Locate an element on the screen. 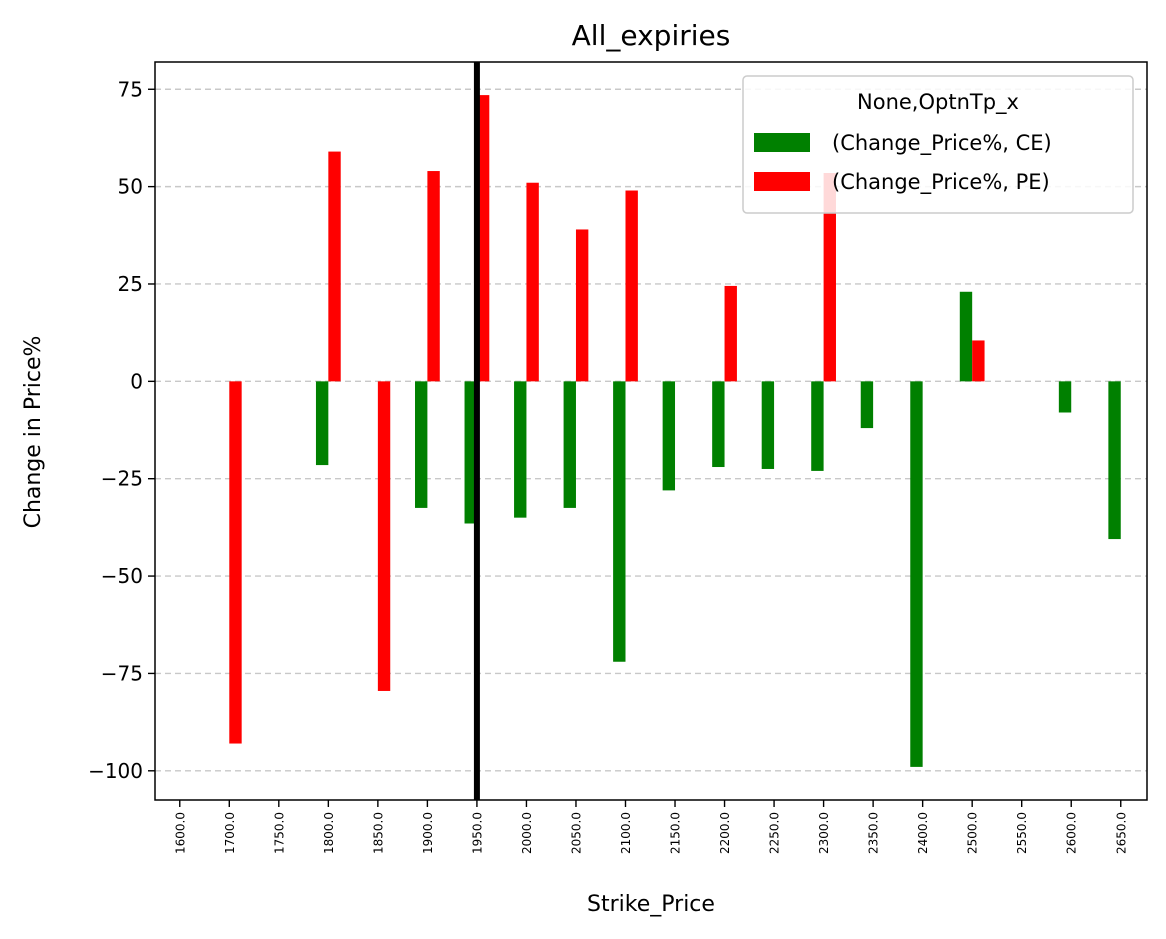 This screenshot has height=939, width=1166. x-tick-label: 1950.0 is located at coordinates (477, 833).